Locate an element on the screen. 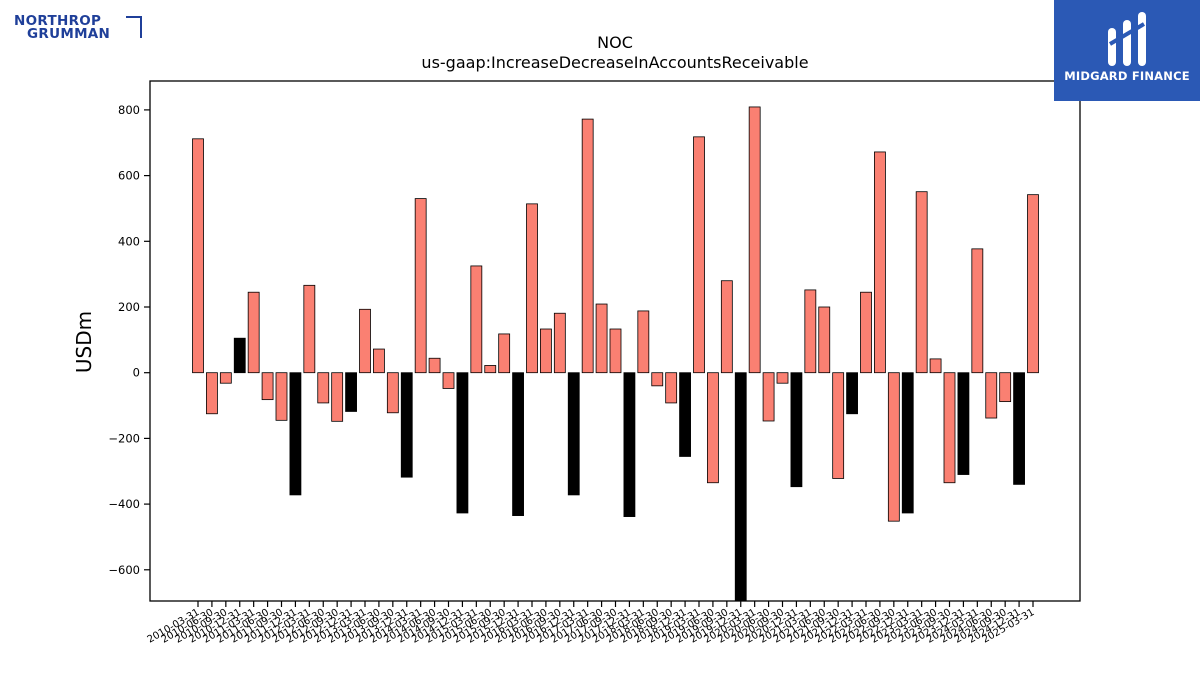 This screenshot has width=1200, height=675. midgard-name: MIDGARD FINANCE is located at coordinates (1127, 76).